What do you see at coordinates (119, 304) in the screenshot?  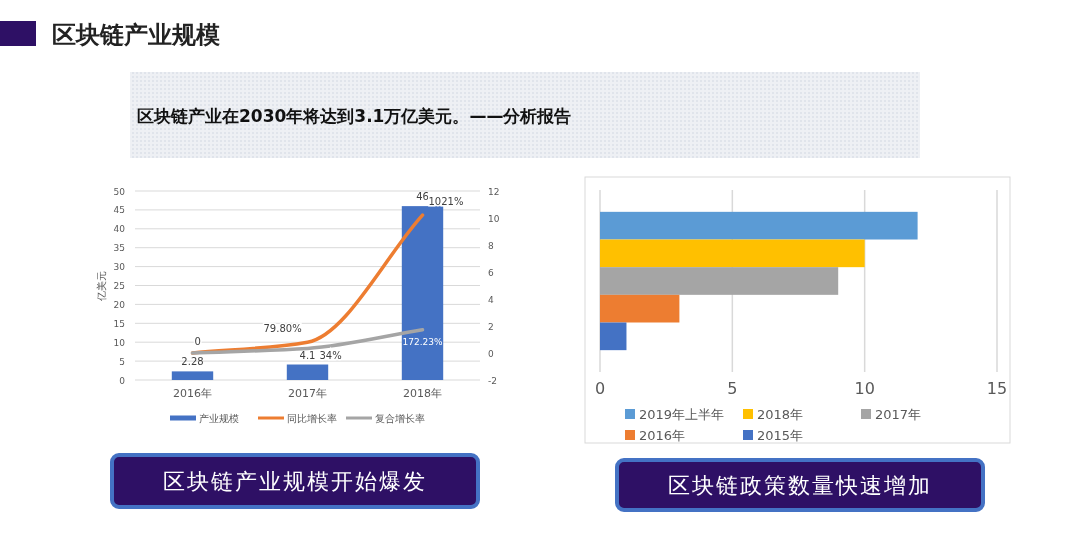 I see `y-tick-label: 20` at bounding box center [119, 304].